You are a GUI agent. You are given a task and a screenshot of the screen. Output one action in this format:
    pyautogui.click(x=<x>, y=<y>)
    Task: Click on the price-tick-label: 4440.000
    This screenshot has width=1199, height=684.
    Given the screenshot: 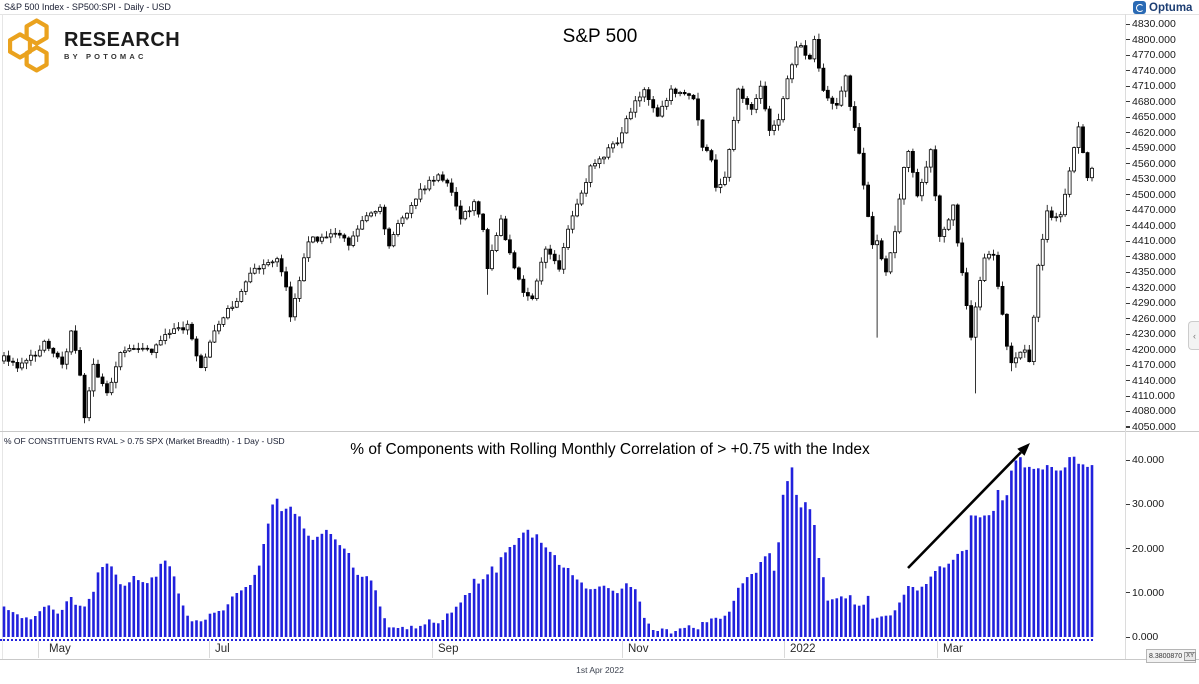 What is the action you would take?
    pyautogui.click(x=1154, y=225)
    